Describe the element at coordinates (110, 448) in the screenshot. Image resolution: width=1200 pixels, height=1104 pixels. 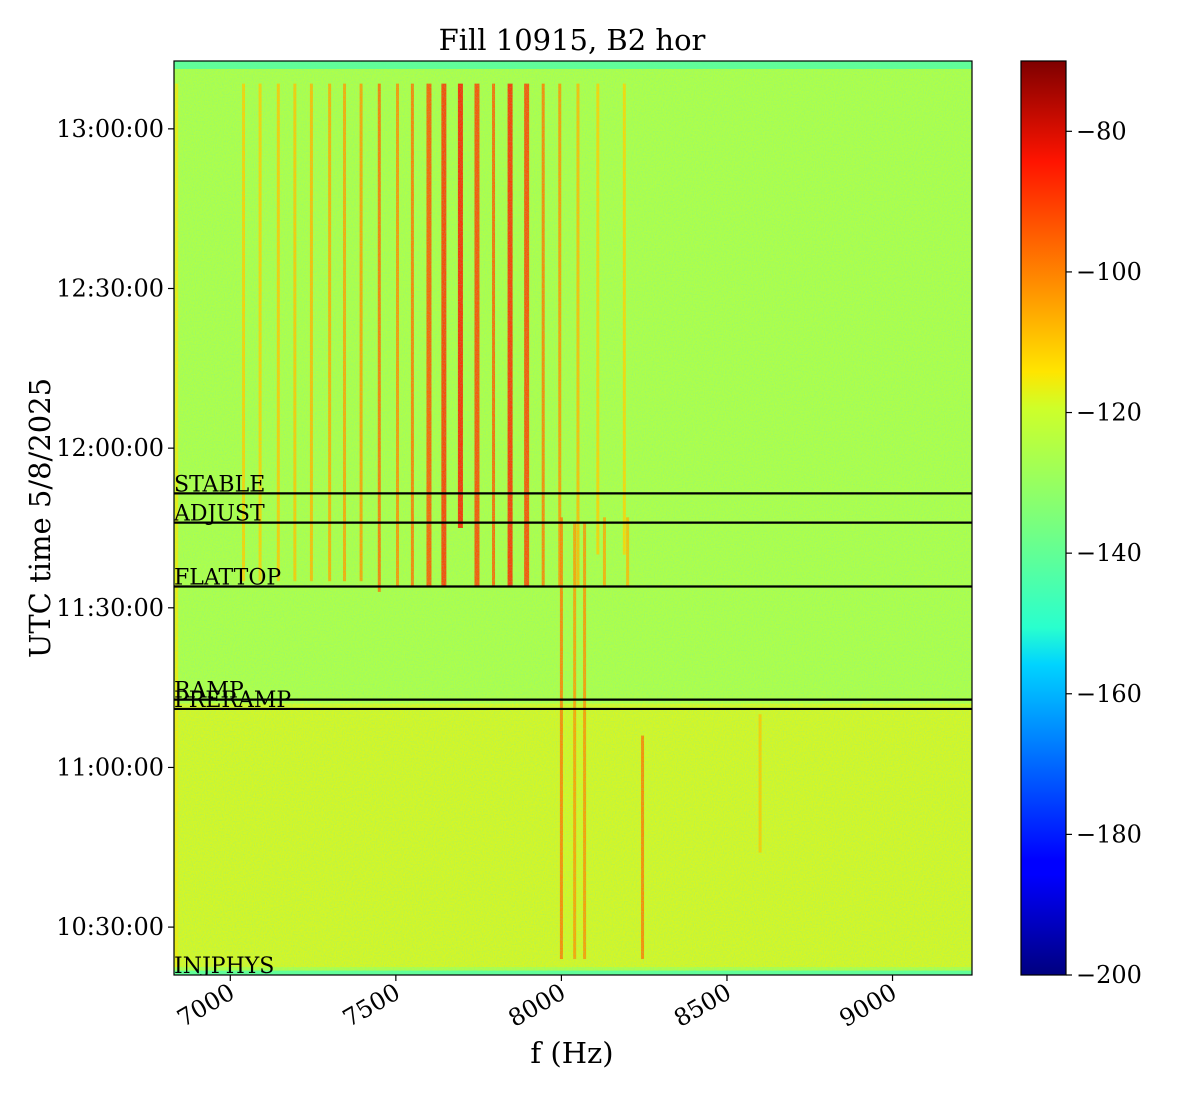
I see `y-tick-label: 12:00:00` at that location.